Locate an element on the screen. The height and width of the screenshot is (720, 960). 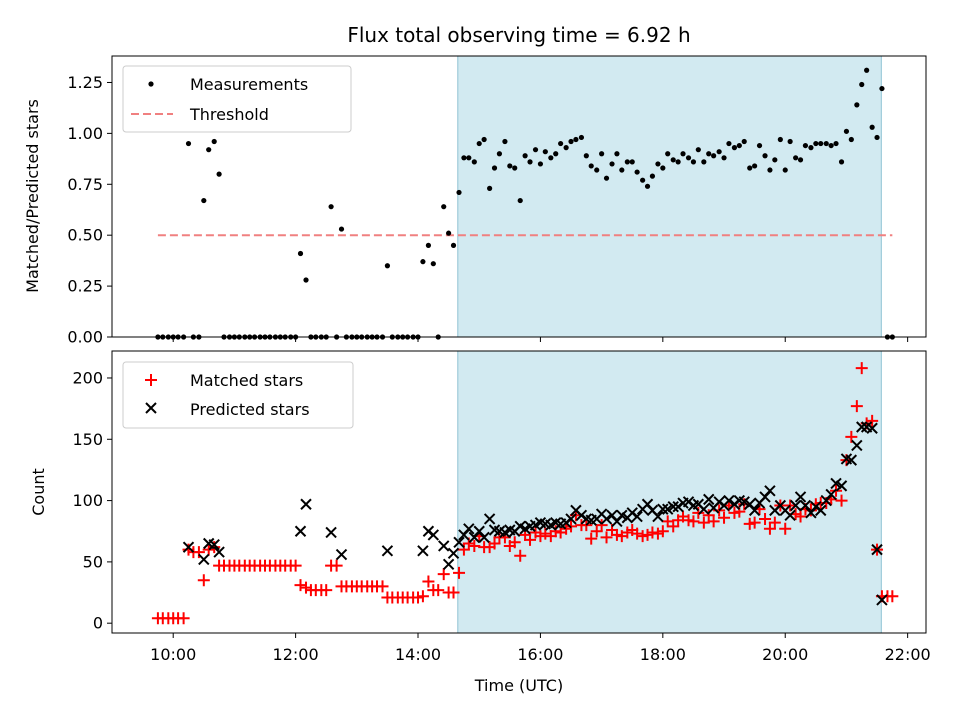
legend-matched-marker is located at coordinates (151, 380).